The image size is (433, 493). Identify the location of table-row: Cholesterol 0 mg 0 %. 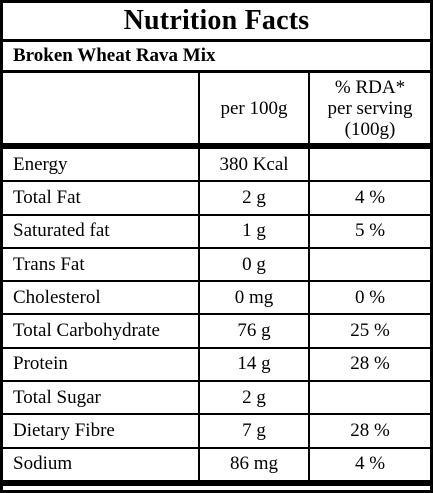
(216, 298).